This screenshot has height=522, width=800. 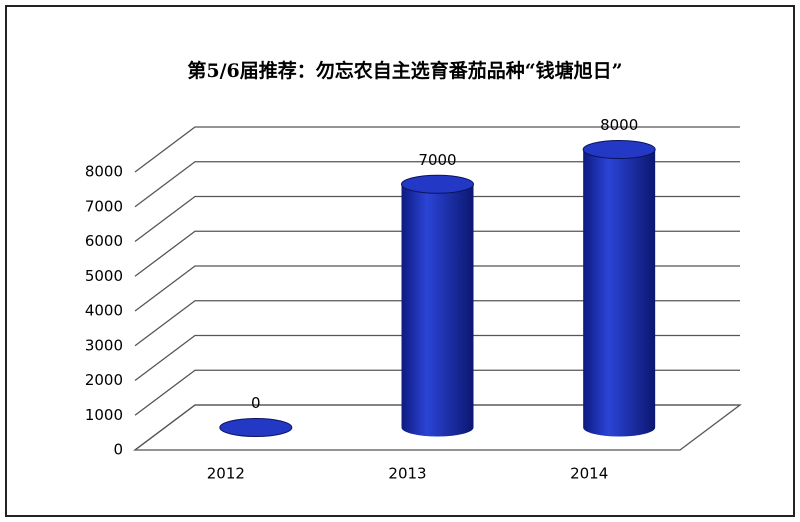 I want to click on y-tick-label: 5000, so click(x=104, y=276).